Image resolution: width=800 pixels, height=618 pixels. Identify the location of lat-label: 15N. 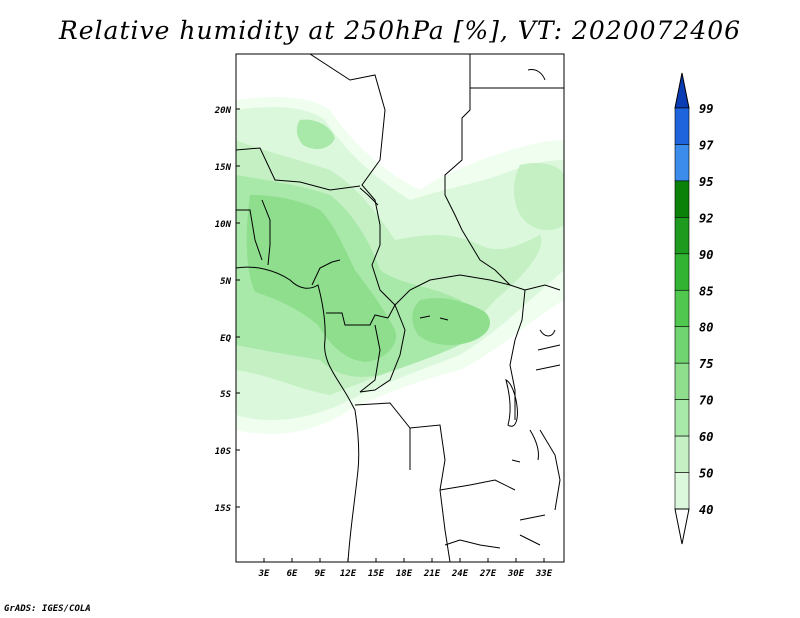
(223, 168).